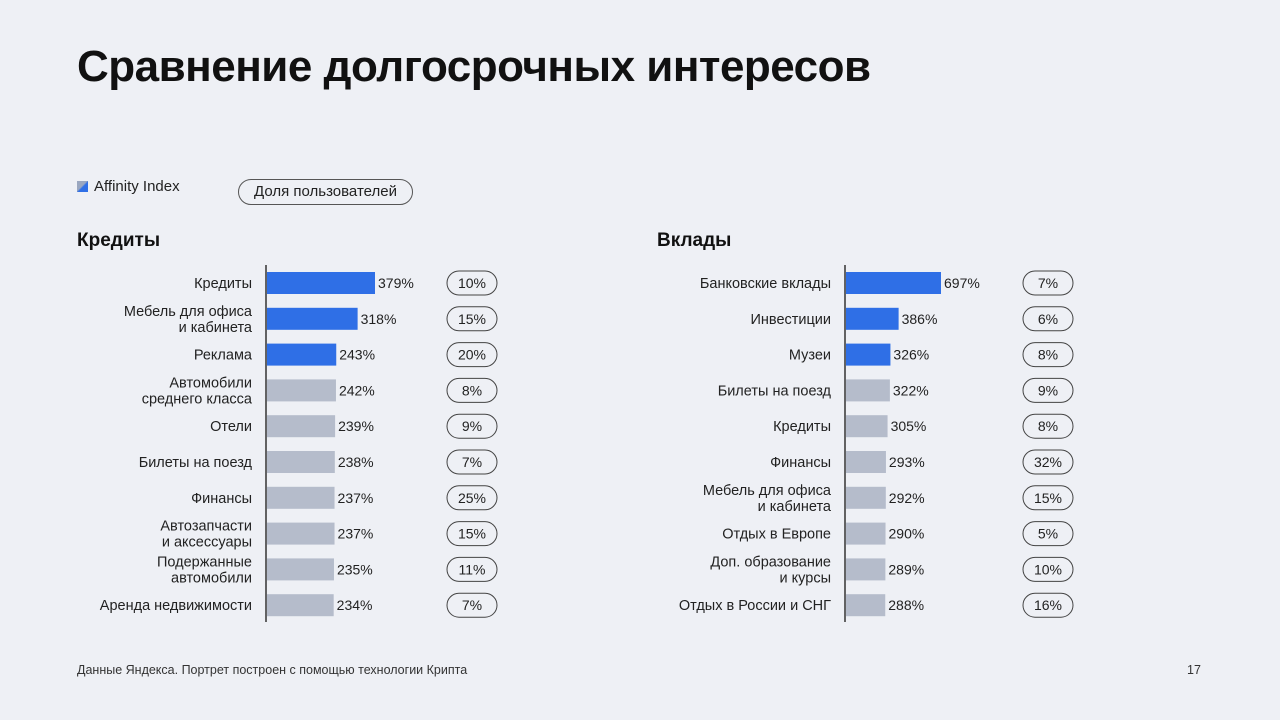 This screenshot has height=720, width=1280. Describe the element at coordinates (800, 463) in the screenshot. I see `deposits-category-label-5: Финансы` at that location.